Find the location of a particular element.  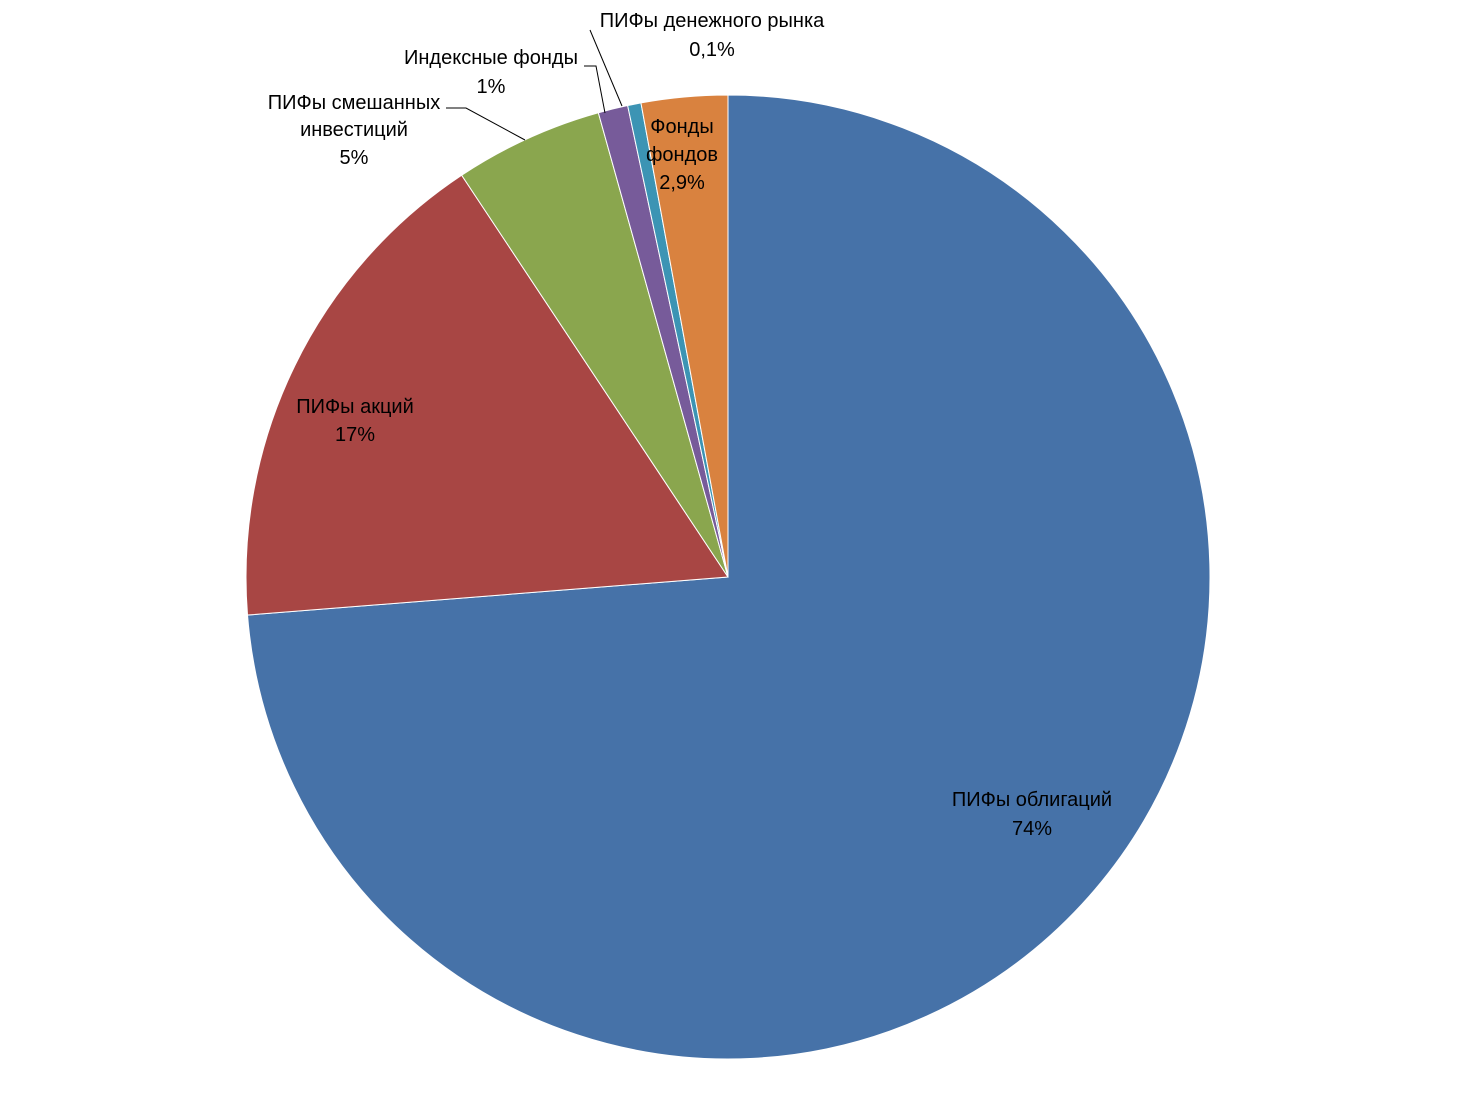

slice-label-equity-name: ПИФы акций is located at coordinates (355, 407).